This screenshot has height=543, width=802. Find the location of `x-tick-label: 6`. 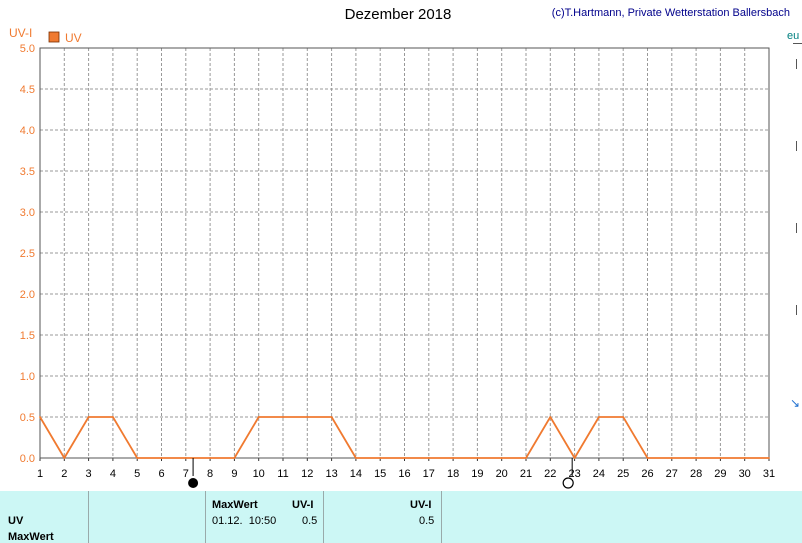

x-tick-label: 6 is located at coordinates (161, 474).